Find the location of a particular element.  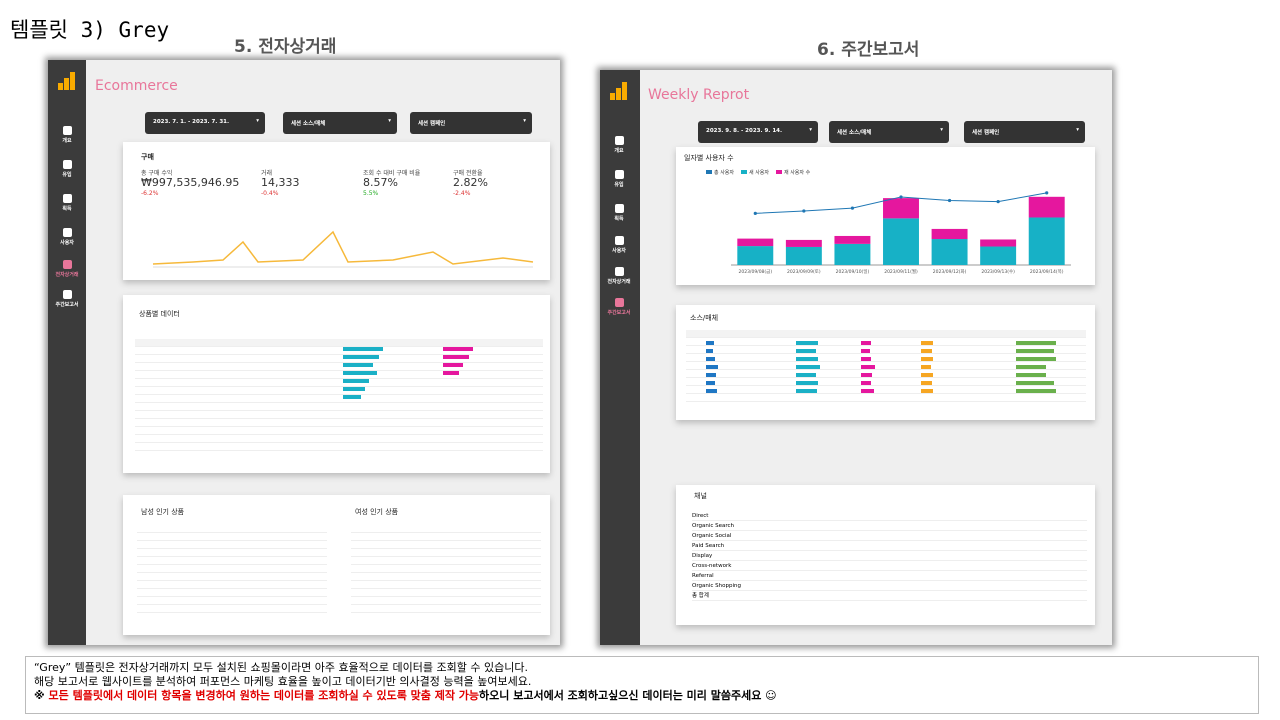

legend-label: 재 사용자 수 is located at coordinates (797, 172).